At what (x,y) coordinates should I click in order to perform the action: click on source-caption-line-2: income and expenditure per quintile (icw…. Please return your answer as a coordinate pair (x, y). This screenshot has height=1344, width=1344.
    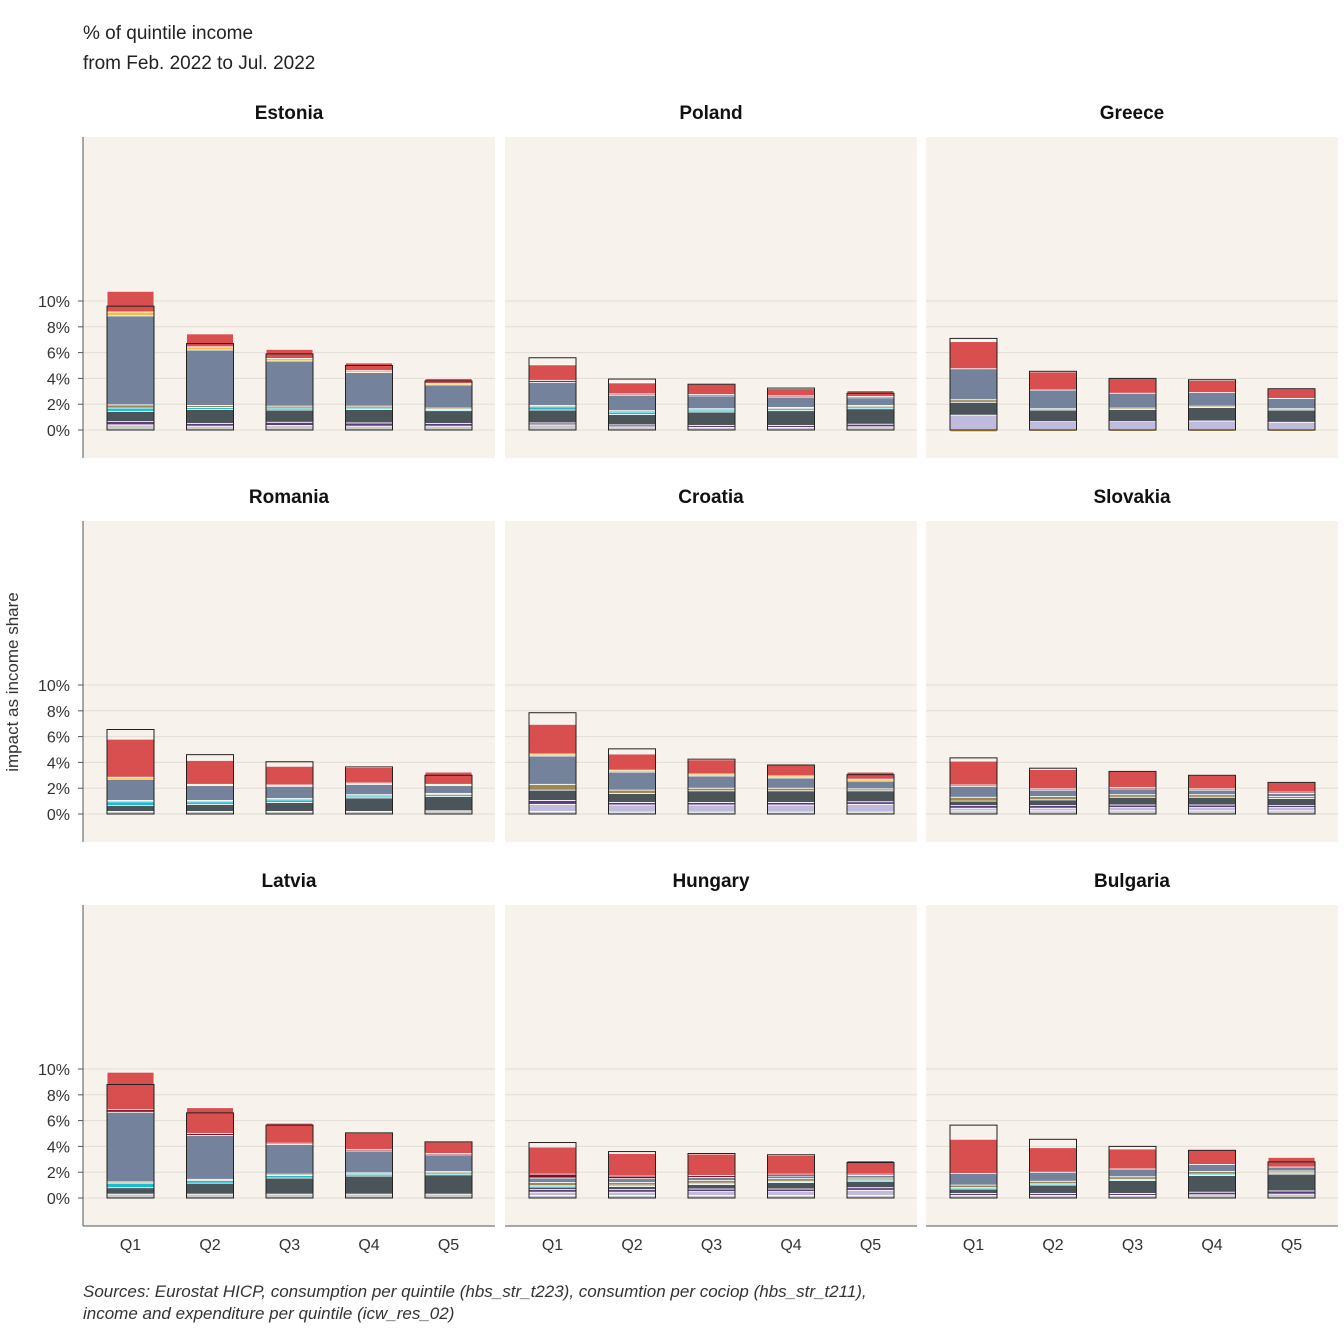
    Looking at the image, I should click on (269, 1313).